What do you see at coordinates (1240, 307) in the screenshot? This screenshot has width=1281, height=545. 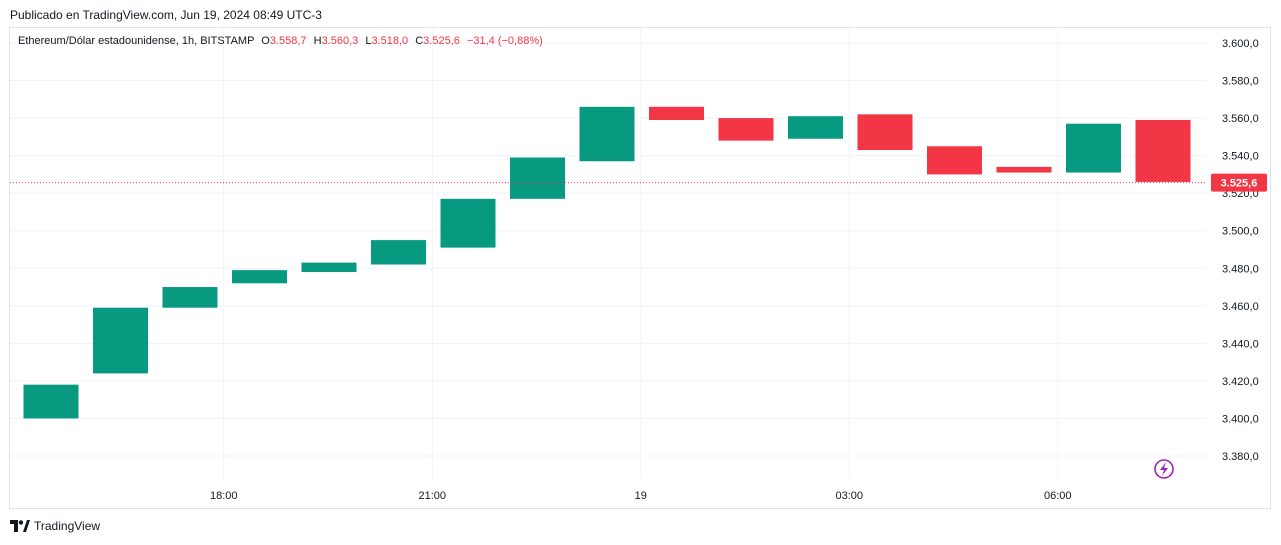 I see `y-tick-label: 3.460,0` at bounding box center [1240, 307].